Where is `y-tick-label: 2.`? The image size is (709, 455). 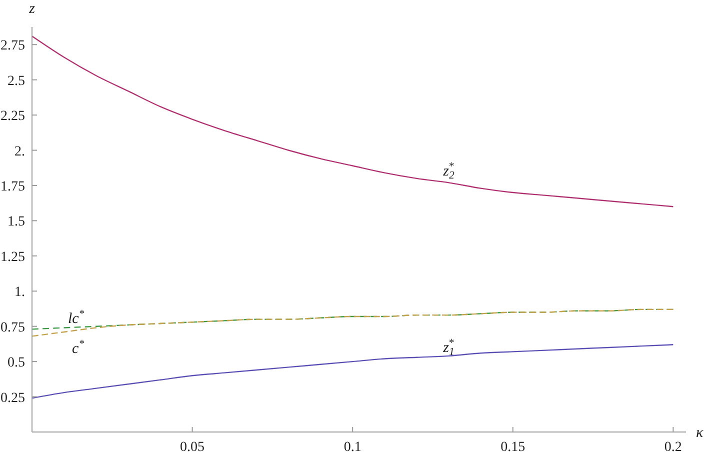 y-tick-label: 2. is located at coordinates (19, 152).